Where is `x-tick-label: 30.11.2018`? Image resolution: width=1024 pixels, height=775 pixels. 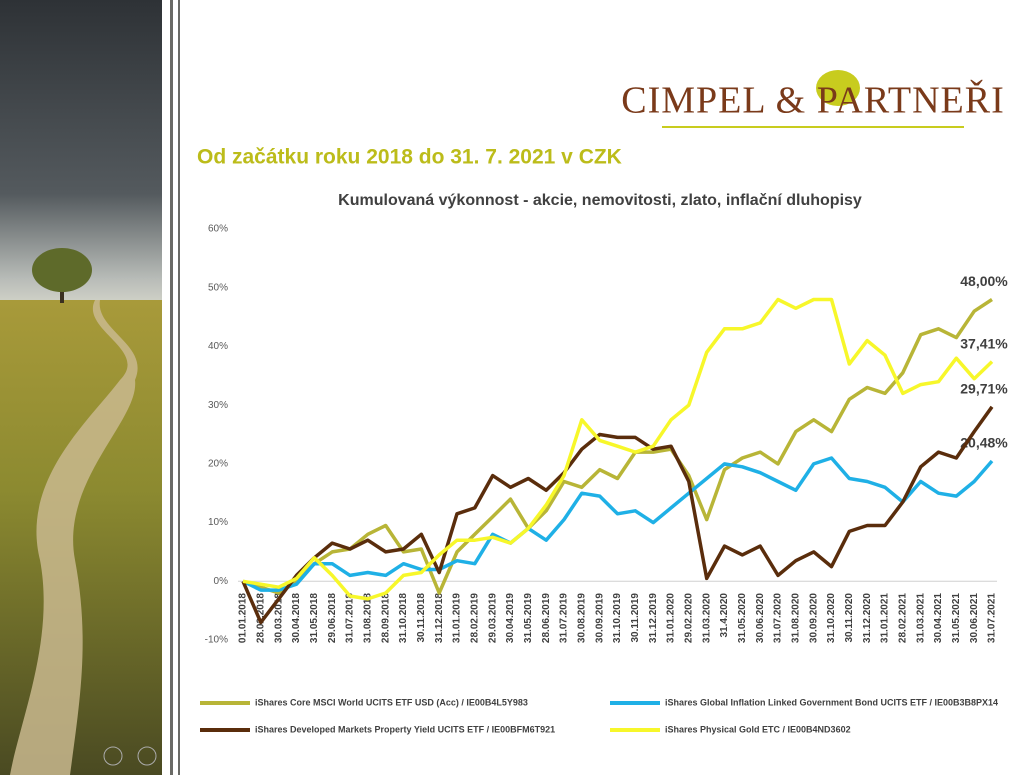 x-tick-label: 30.11.2018 is located at coordinates (421, 618).